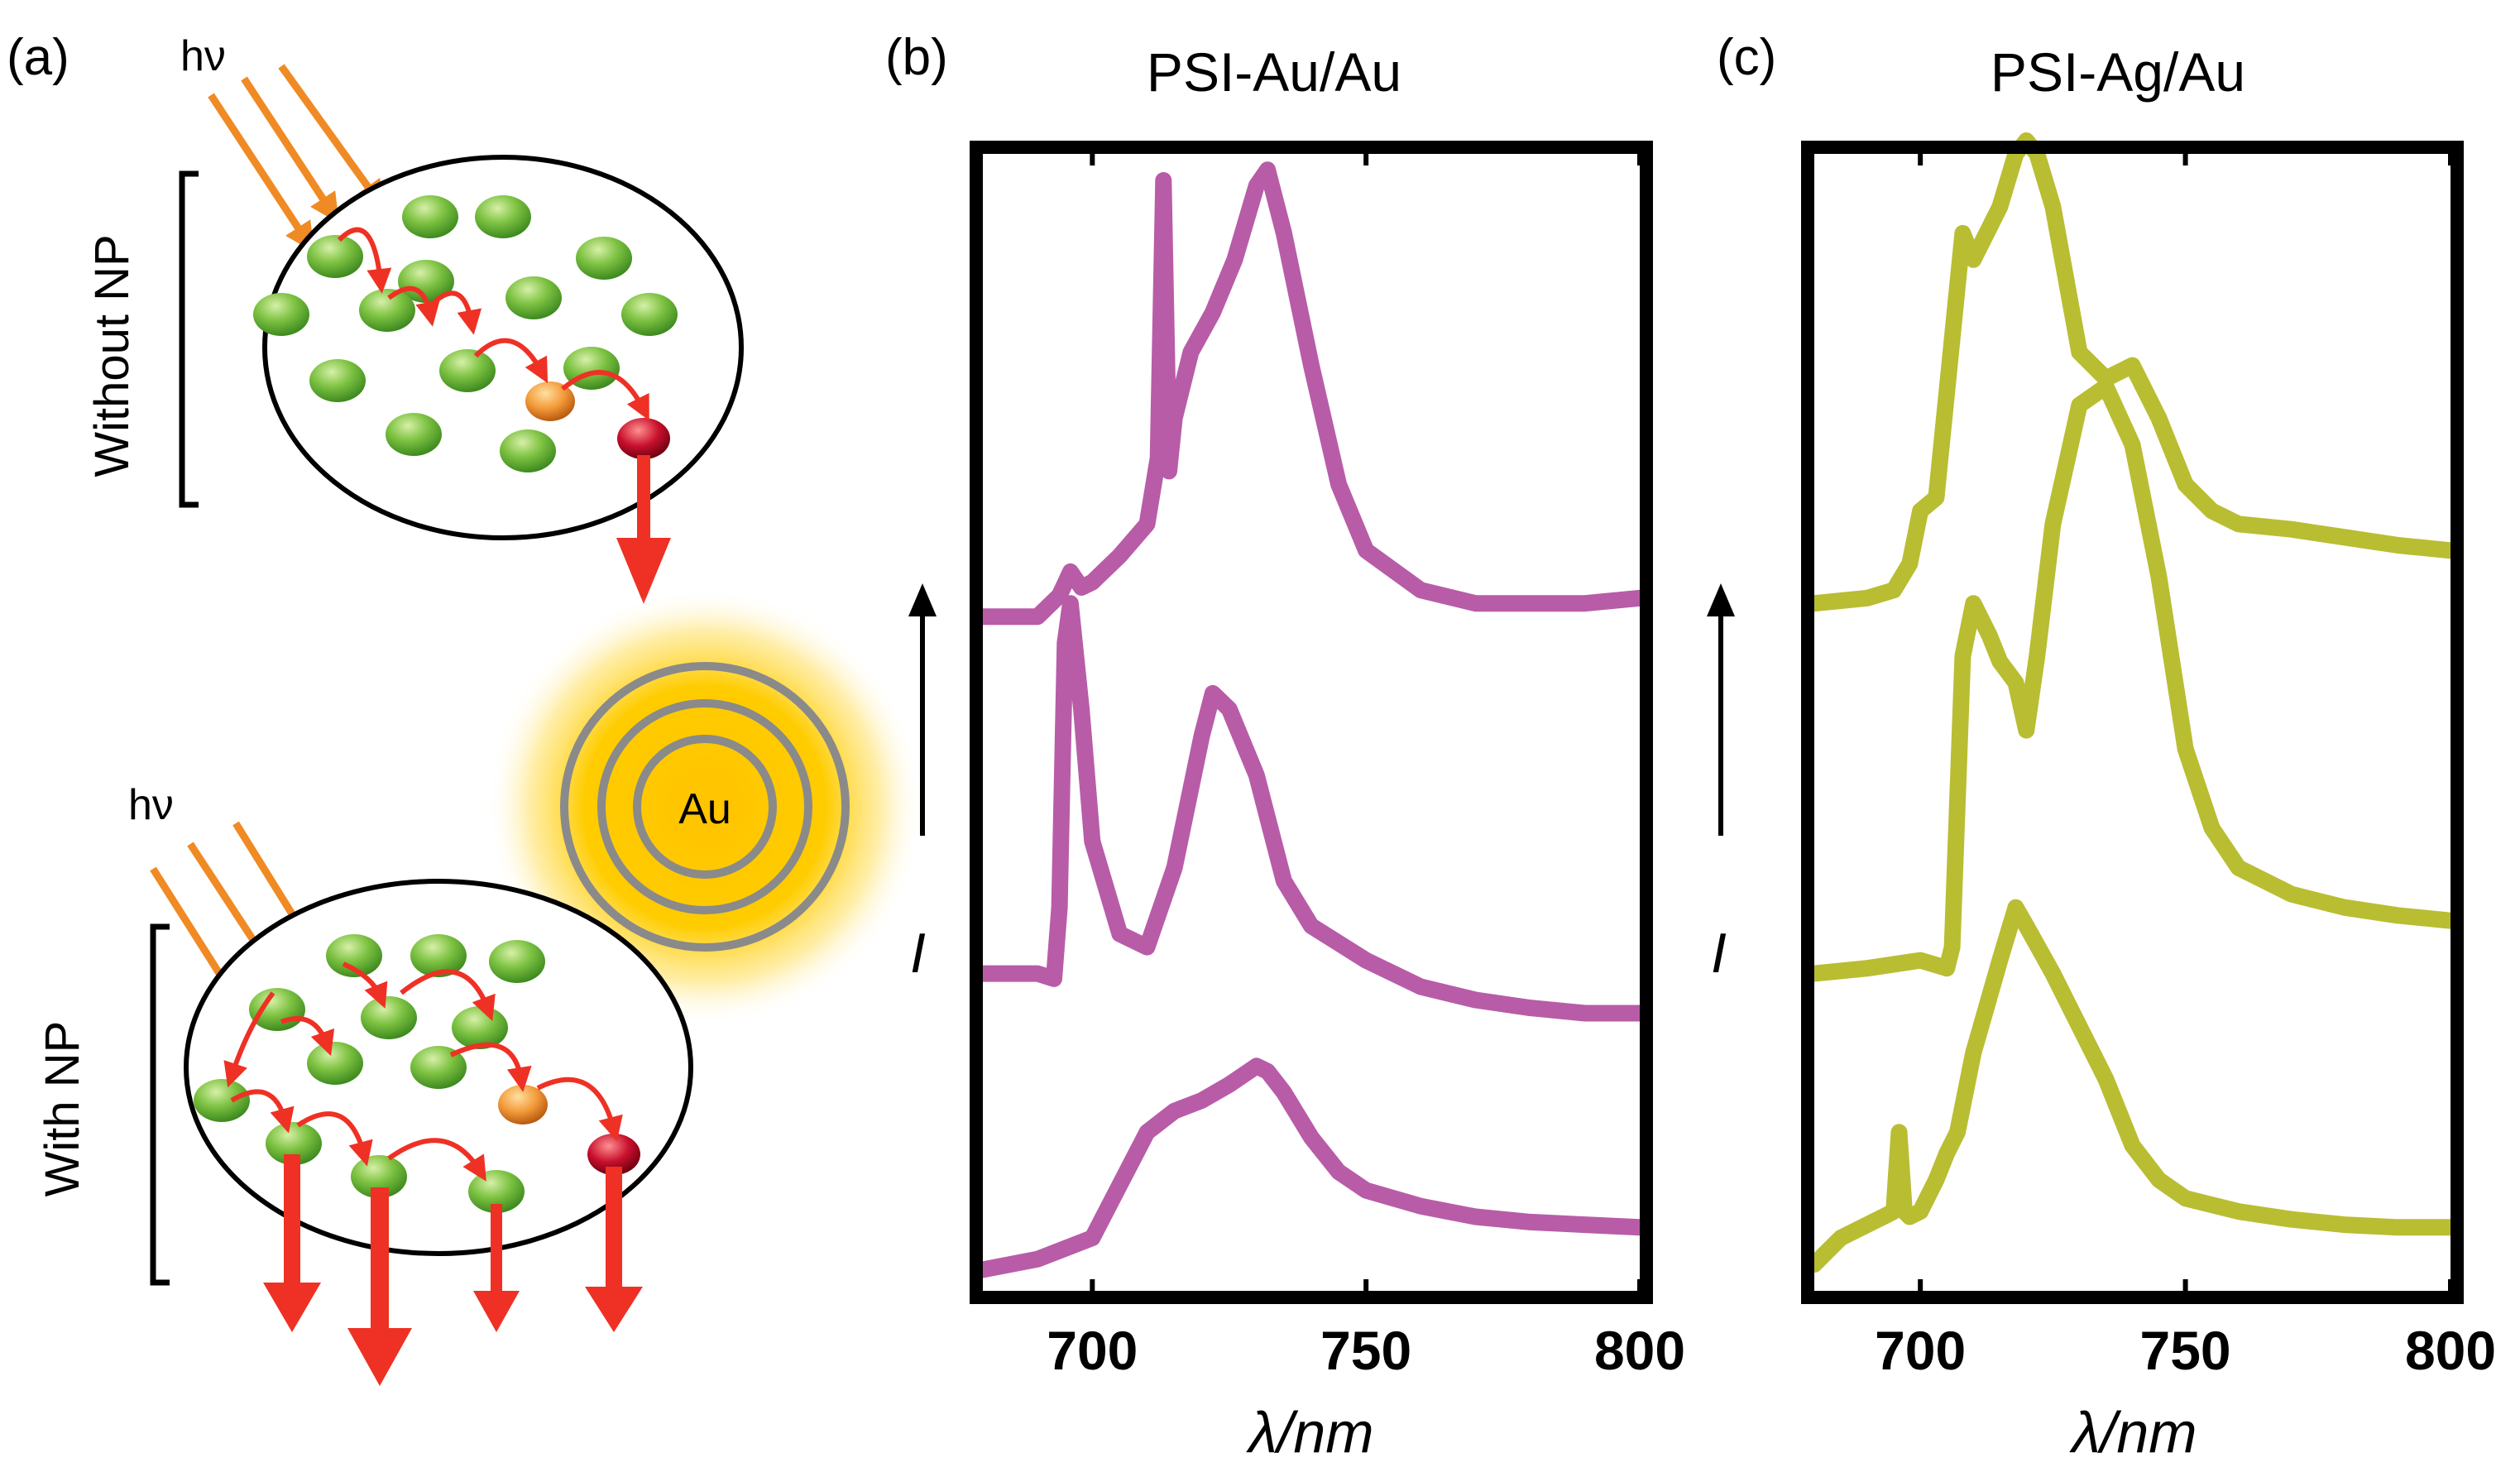 This screenshot has width=2520, height=1477. What do you see at coordinates (423, 1071) in the screenshot?
I see `transfer-arrows-bottom` at bounding box center [423, 1071].